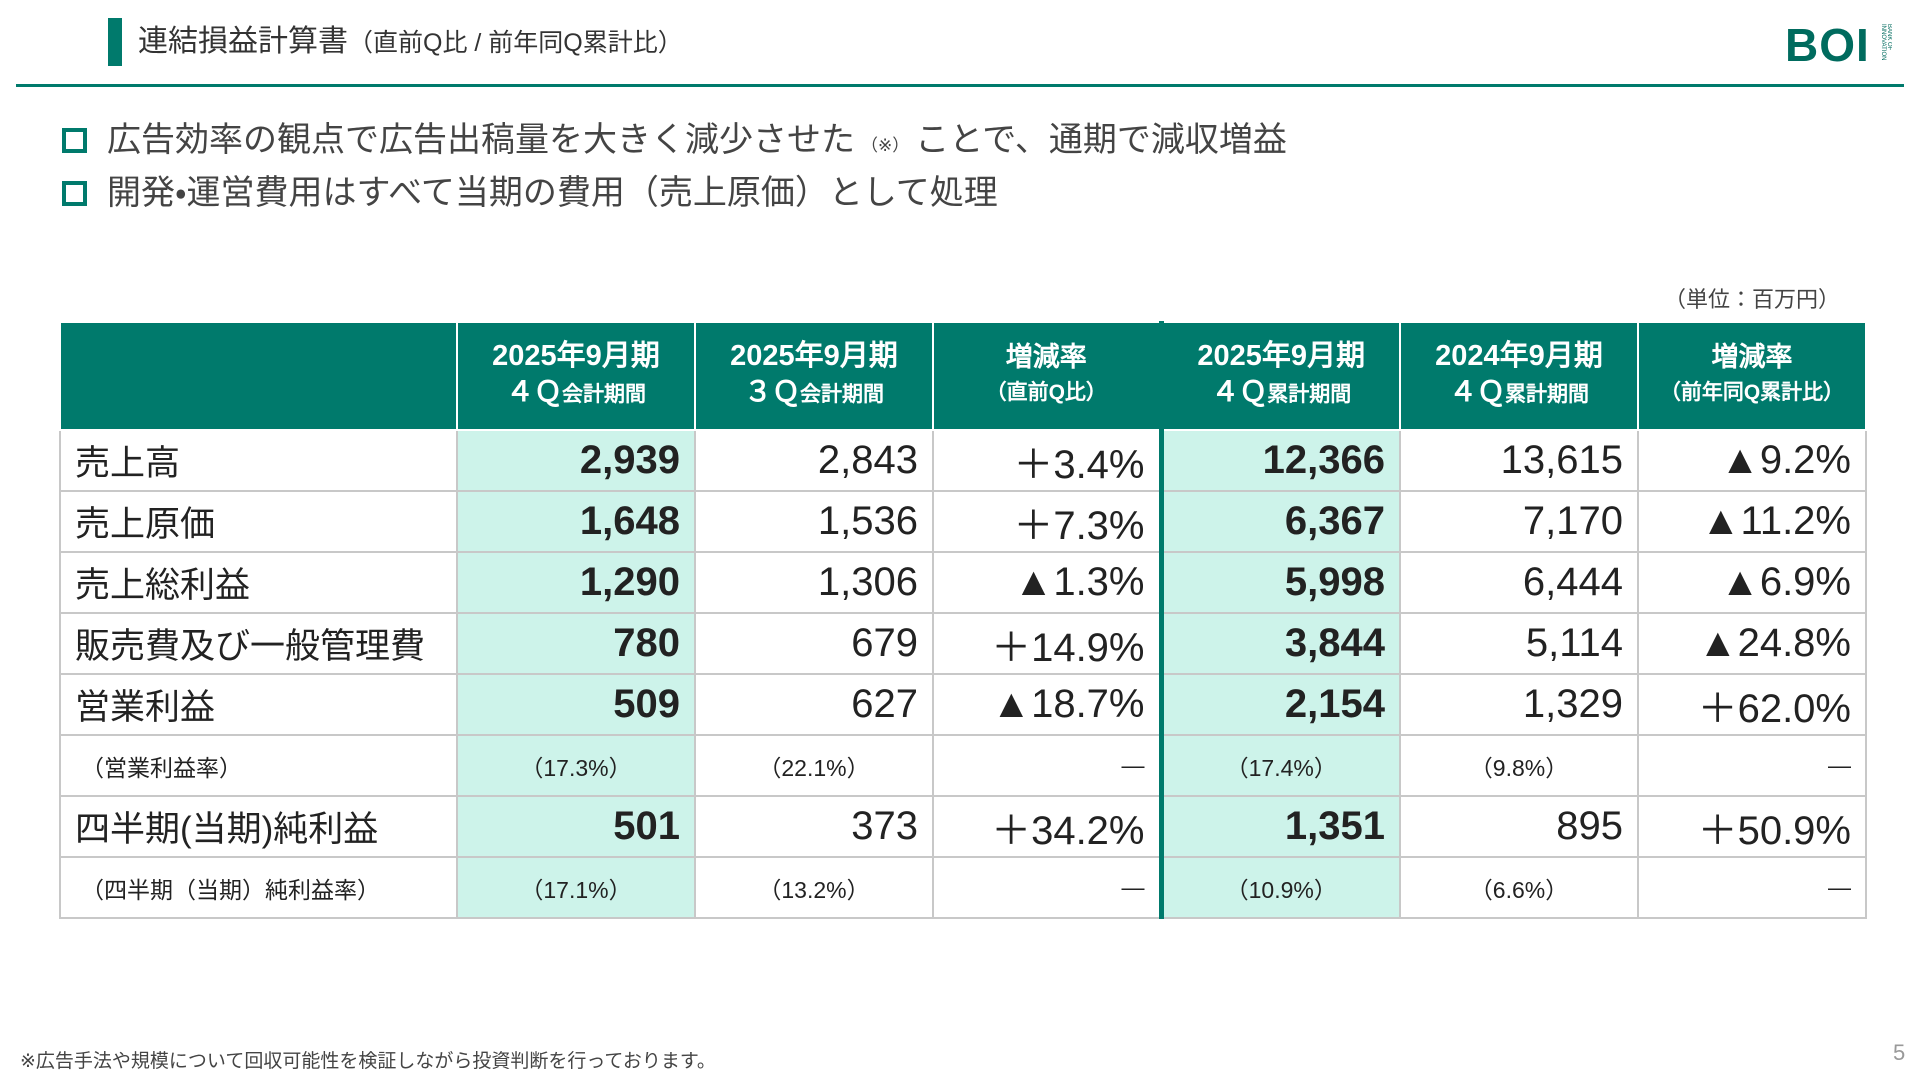 This screenshot has height=1080, width=1920. I want to click on table-row: 売上高 2,939 2,843 ＋3.4% 12,366 13,615 ▲9.2%, so click(963, 460).